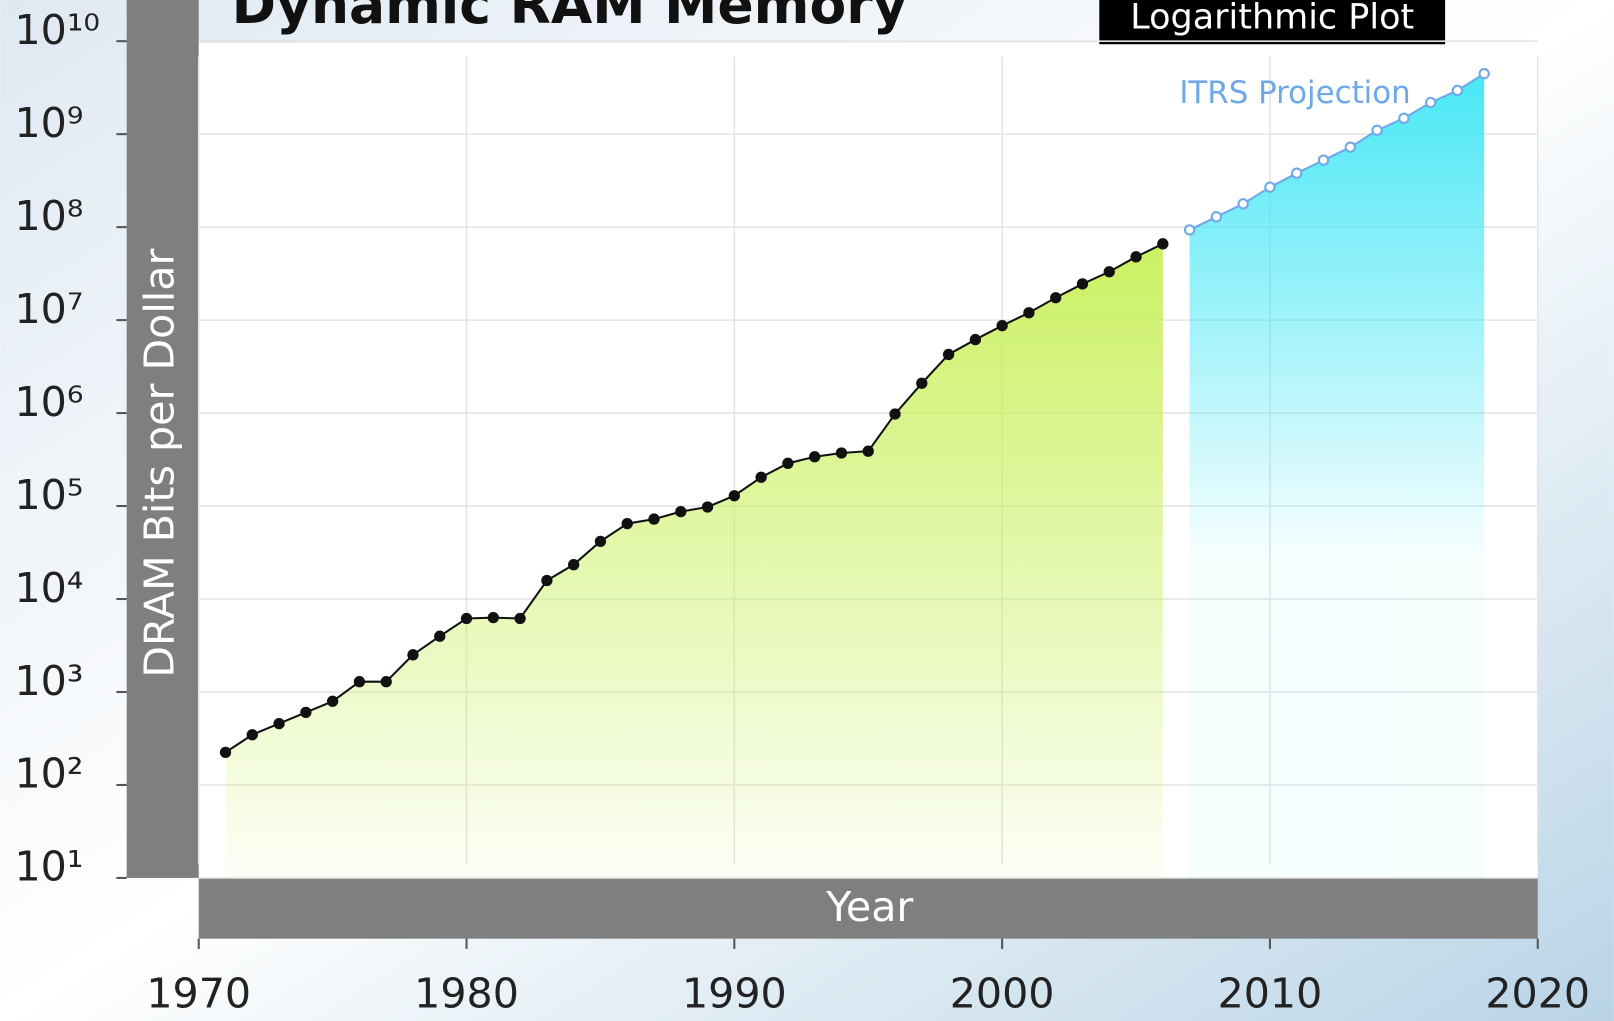  What do you see at coordinates (48, 867) in the screenshot?
I see `y-tick-label: 10¹` at bounding box center [48, 867].